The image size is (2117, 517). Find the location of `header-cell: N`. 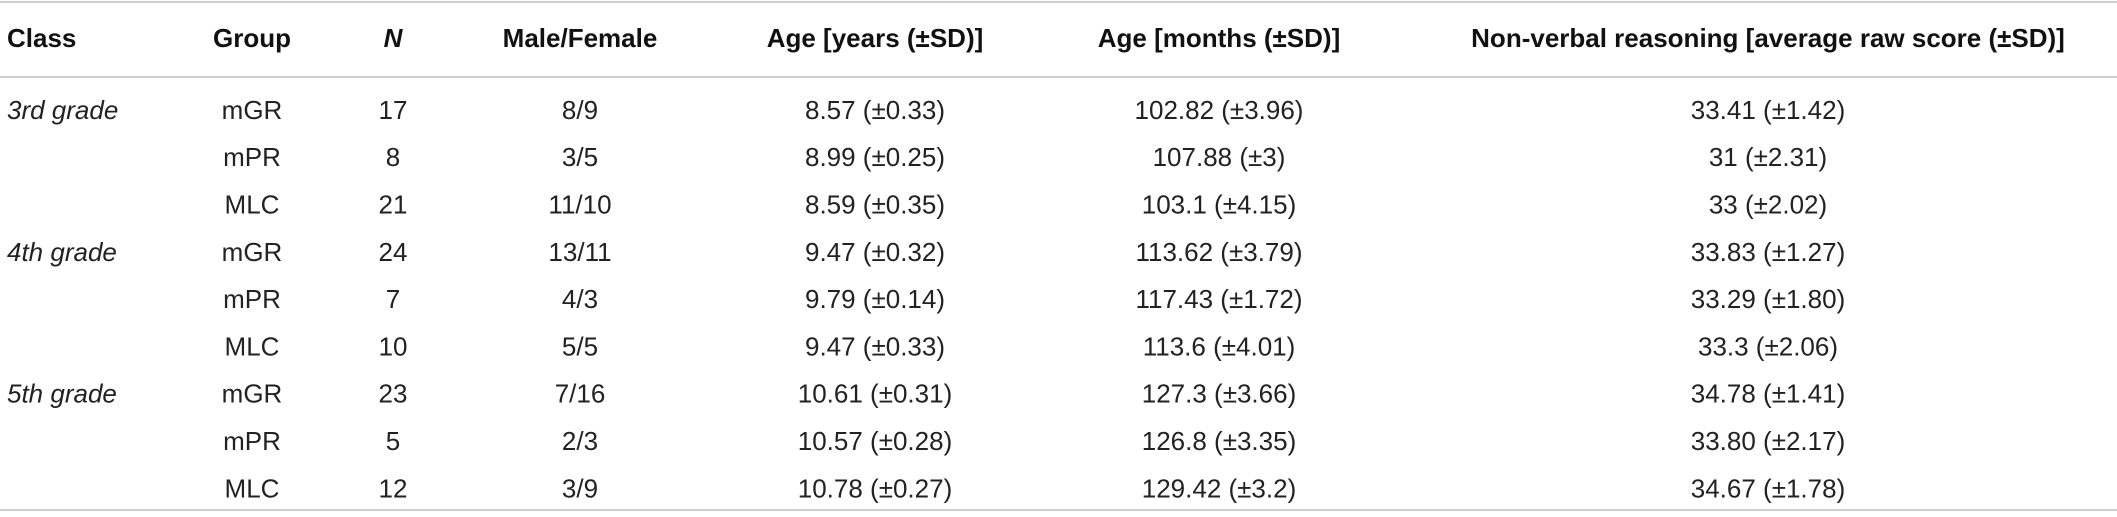

header-cell: N is located at coordinates (394, 38).